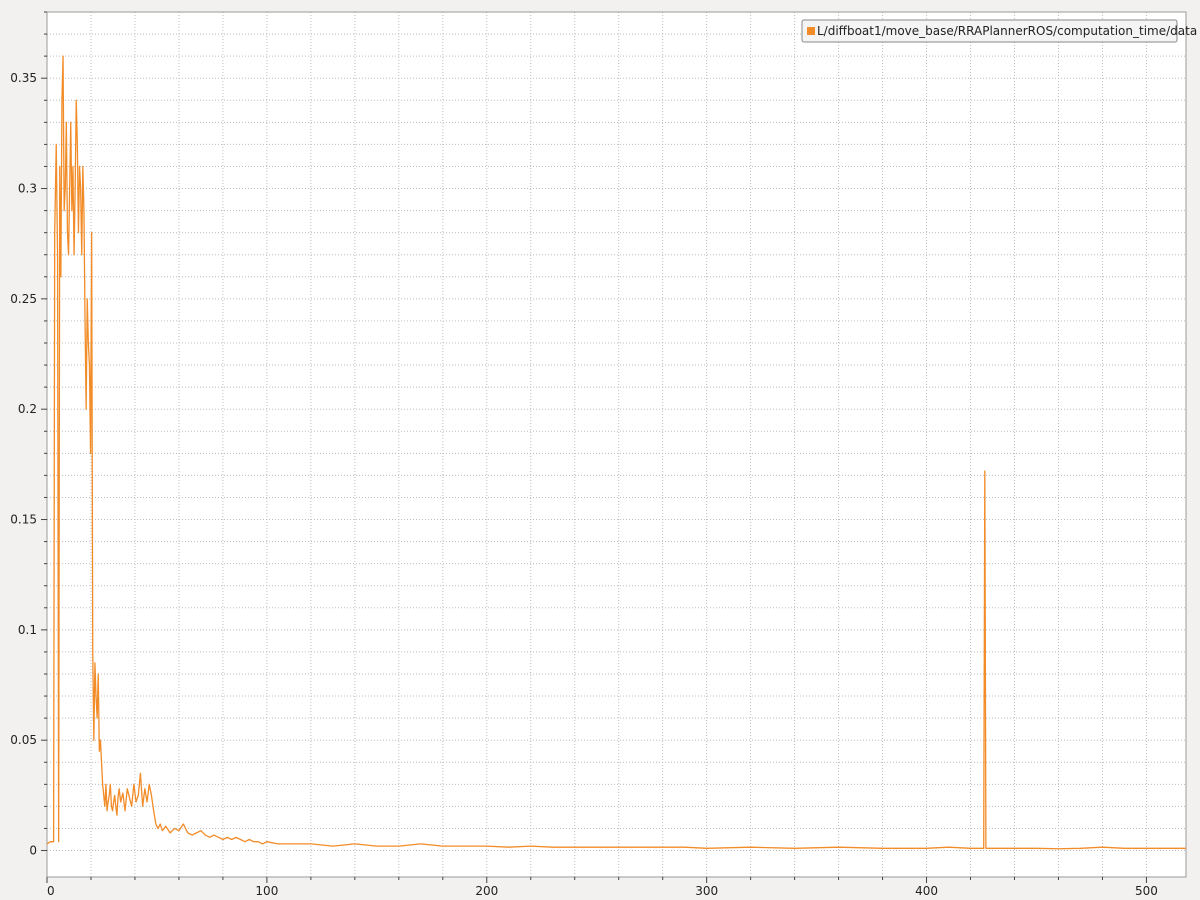 Image resolution: width=1200 pixels, height=900 pixels. What do you see at coordinates (266, 891) in the screenshot?
I see `x-tick-label: 100` at bounding box center [266, 891].